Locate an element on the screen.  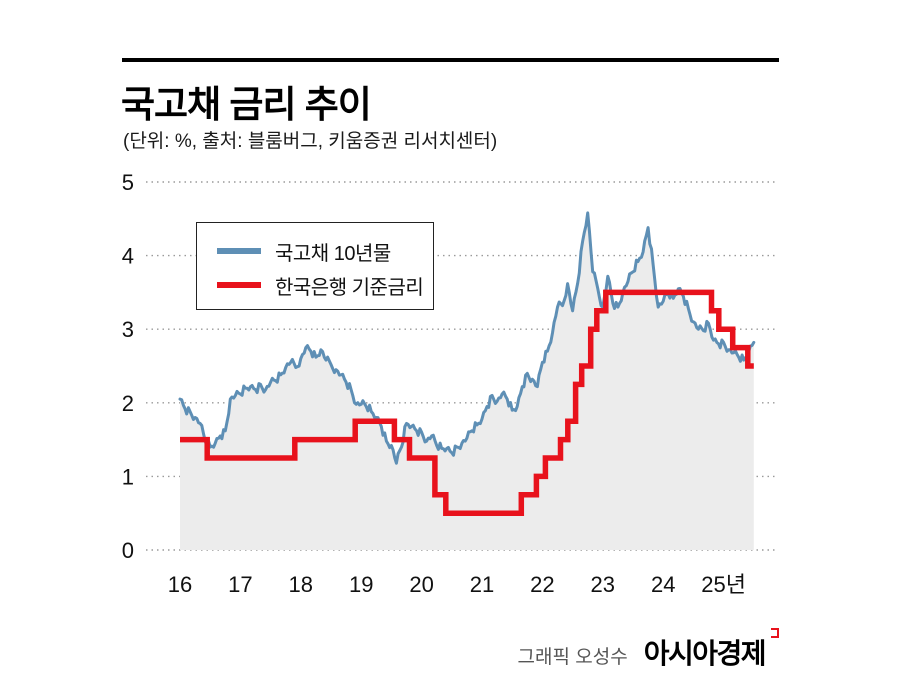
x-tick-label-2019: 19 is located at coordinates (361, 584).